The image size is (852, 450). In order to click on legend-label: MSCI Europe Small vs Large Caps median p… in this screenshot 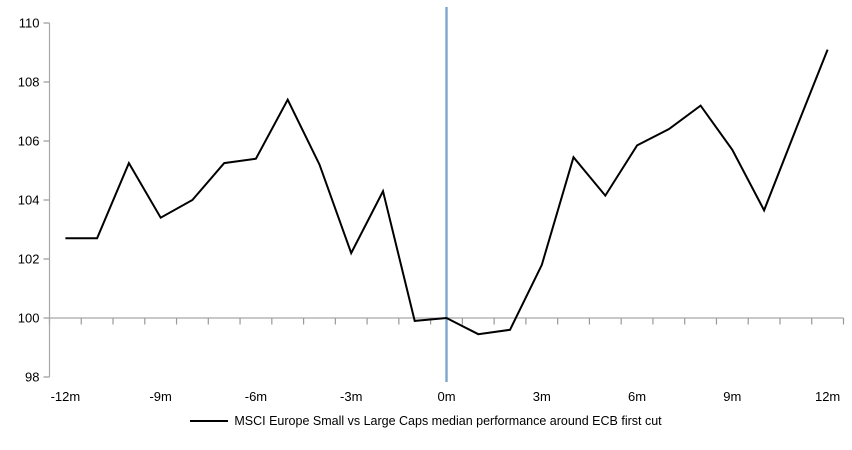, I will do `click(448, 421)`.